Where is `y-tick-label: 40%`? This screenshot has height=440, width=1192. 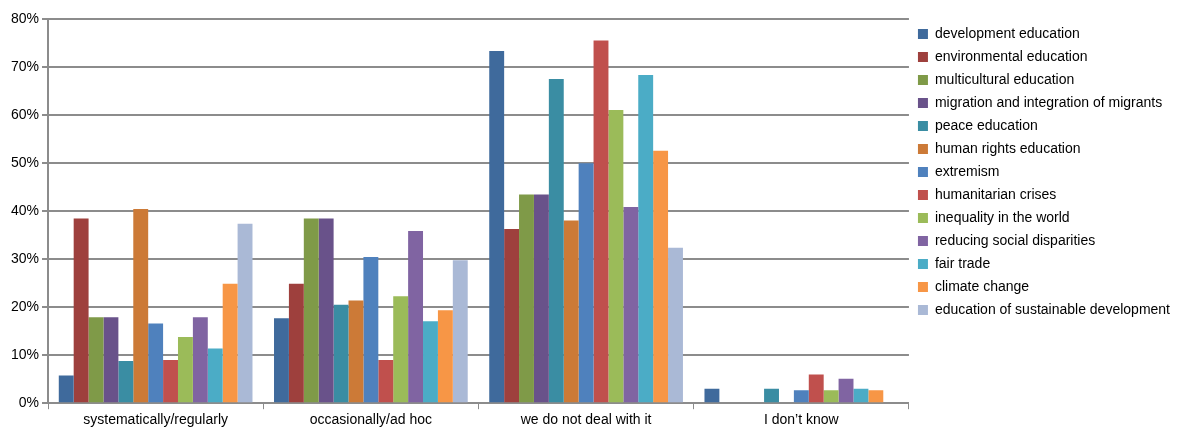
y-tick-label: 40% is located at coordinates (25, 210).